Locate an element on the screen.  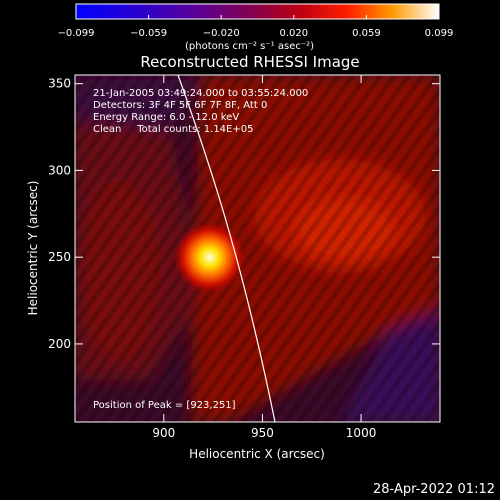
y-tick-label: 350 is located at coordinates (59, 84).